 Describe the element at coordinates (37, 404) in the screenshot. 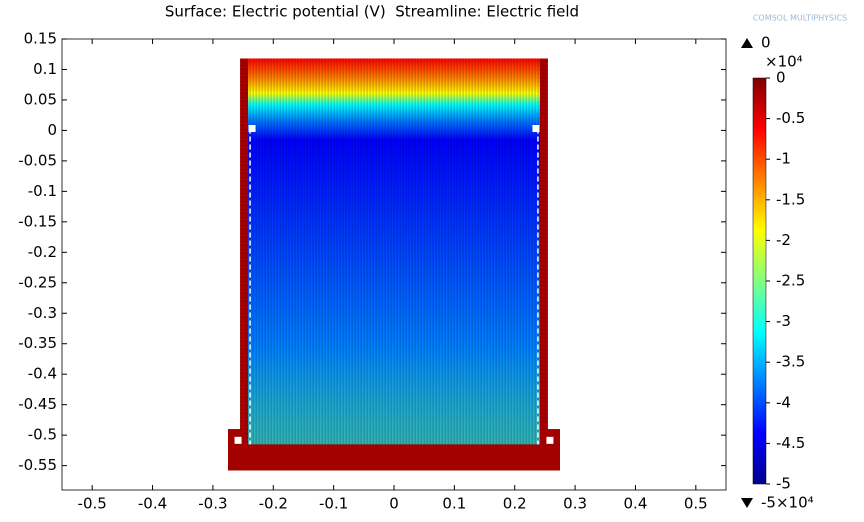

I see `y-tick-label: -0.45` at that location.